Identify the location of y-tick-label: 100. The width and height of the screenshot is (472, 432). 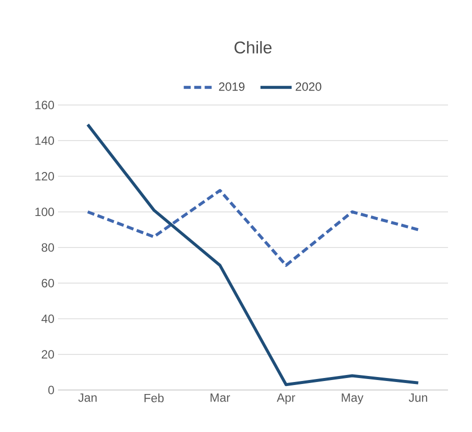
(44, 212).